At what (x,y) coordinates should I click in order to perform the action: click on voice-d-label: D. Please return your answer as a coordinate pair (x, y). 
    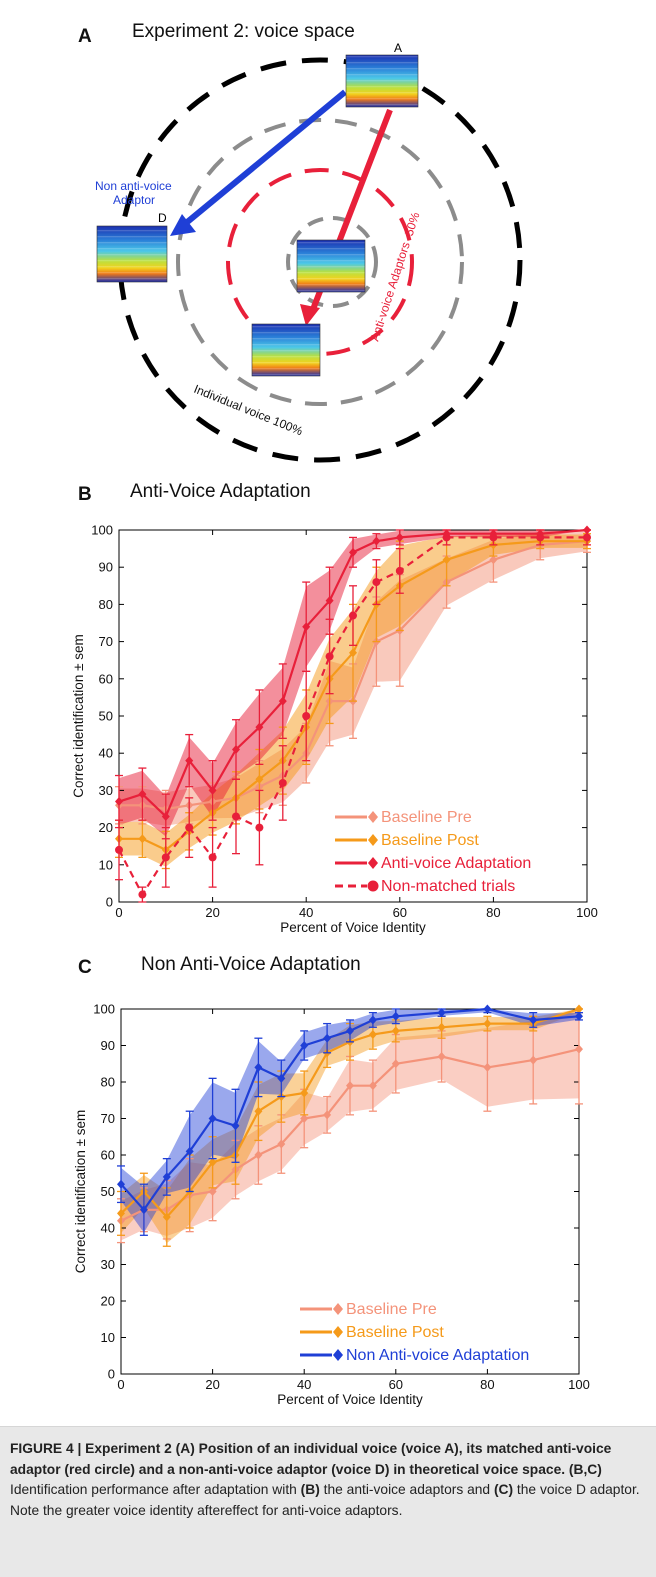
    Looking at the image, I should click on (162, 218).